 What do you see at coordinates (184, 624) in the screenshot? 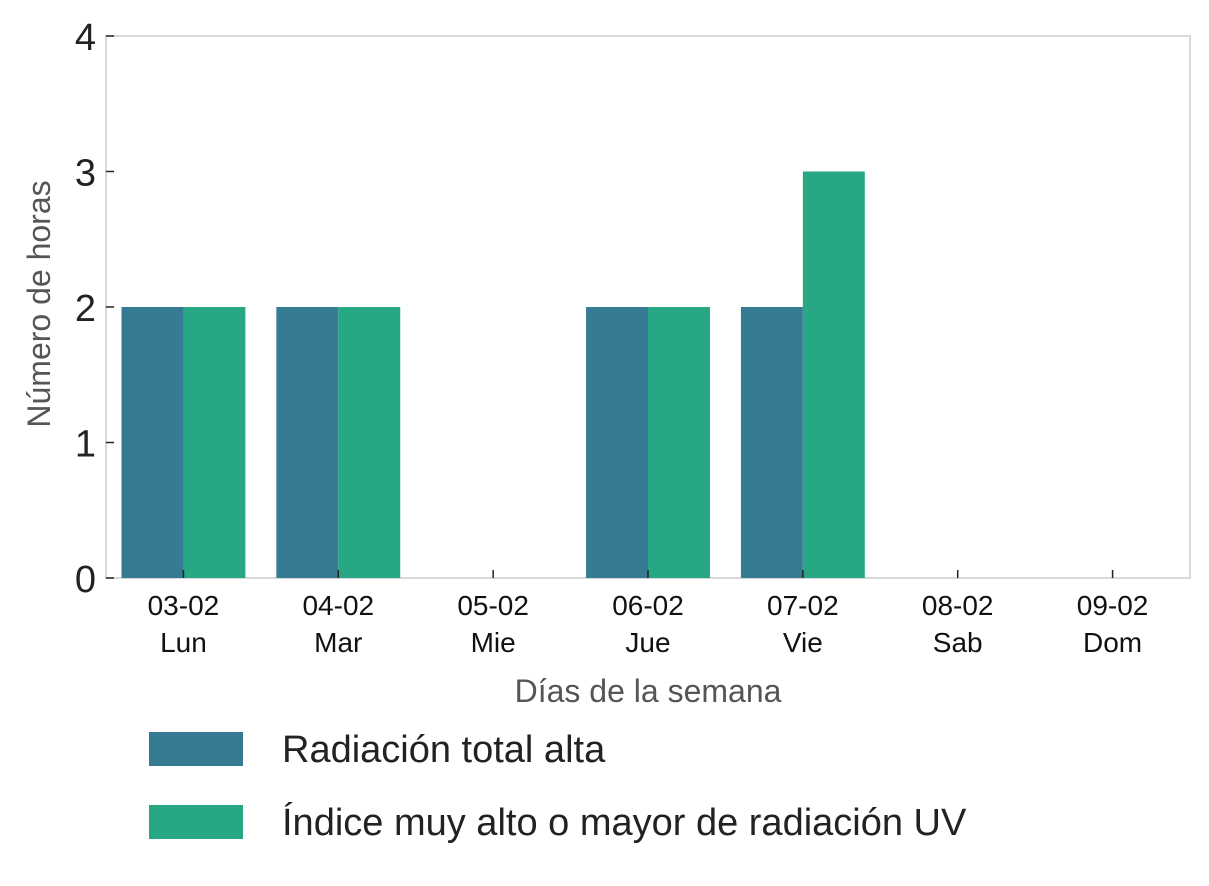
I see `x-tick-label: 03-02 Lun` at bounding box center [184, 624].